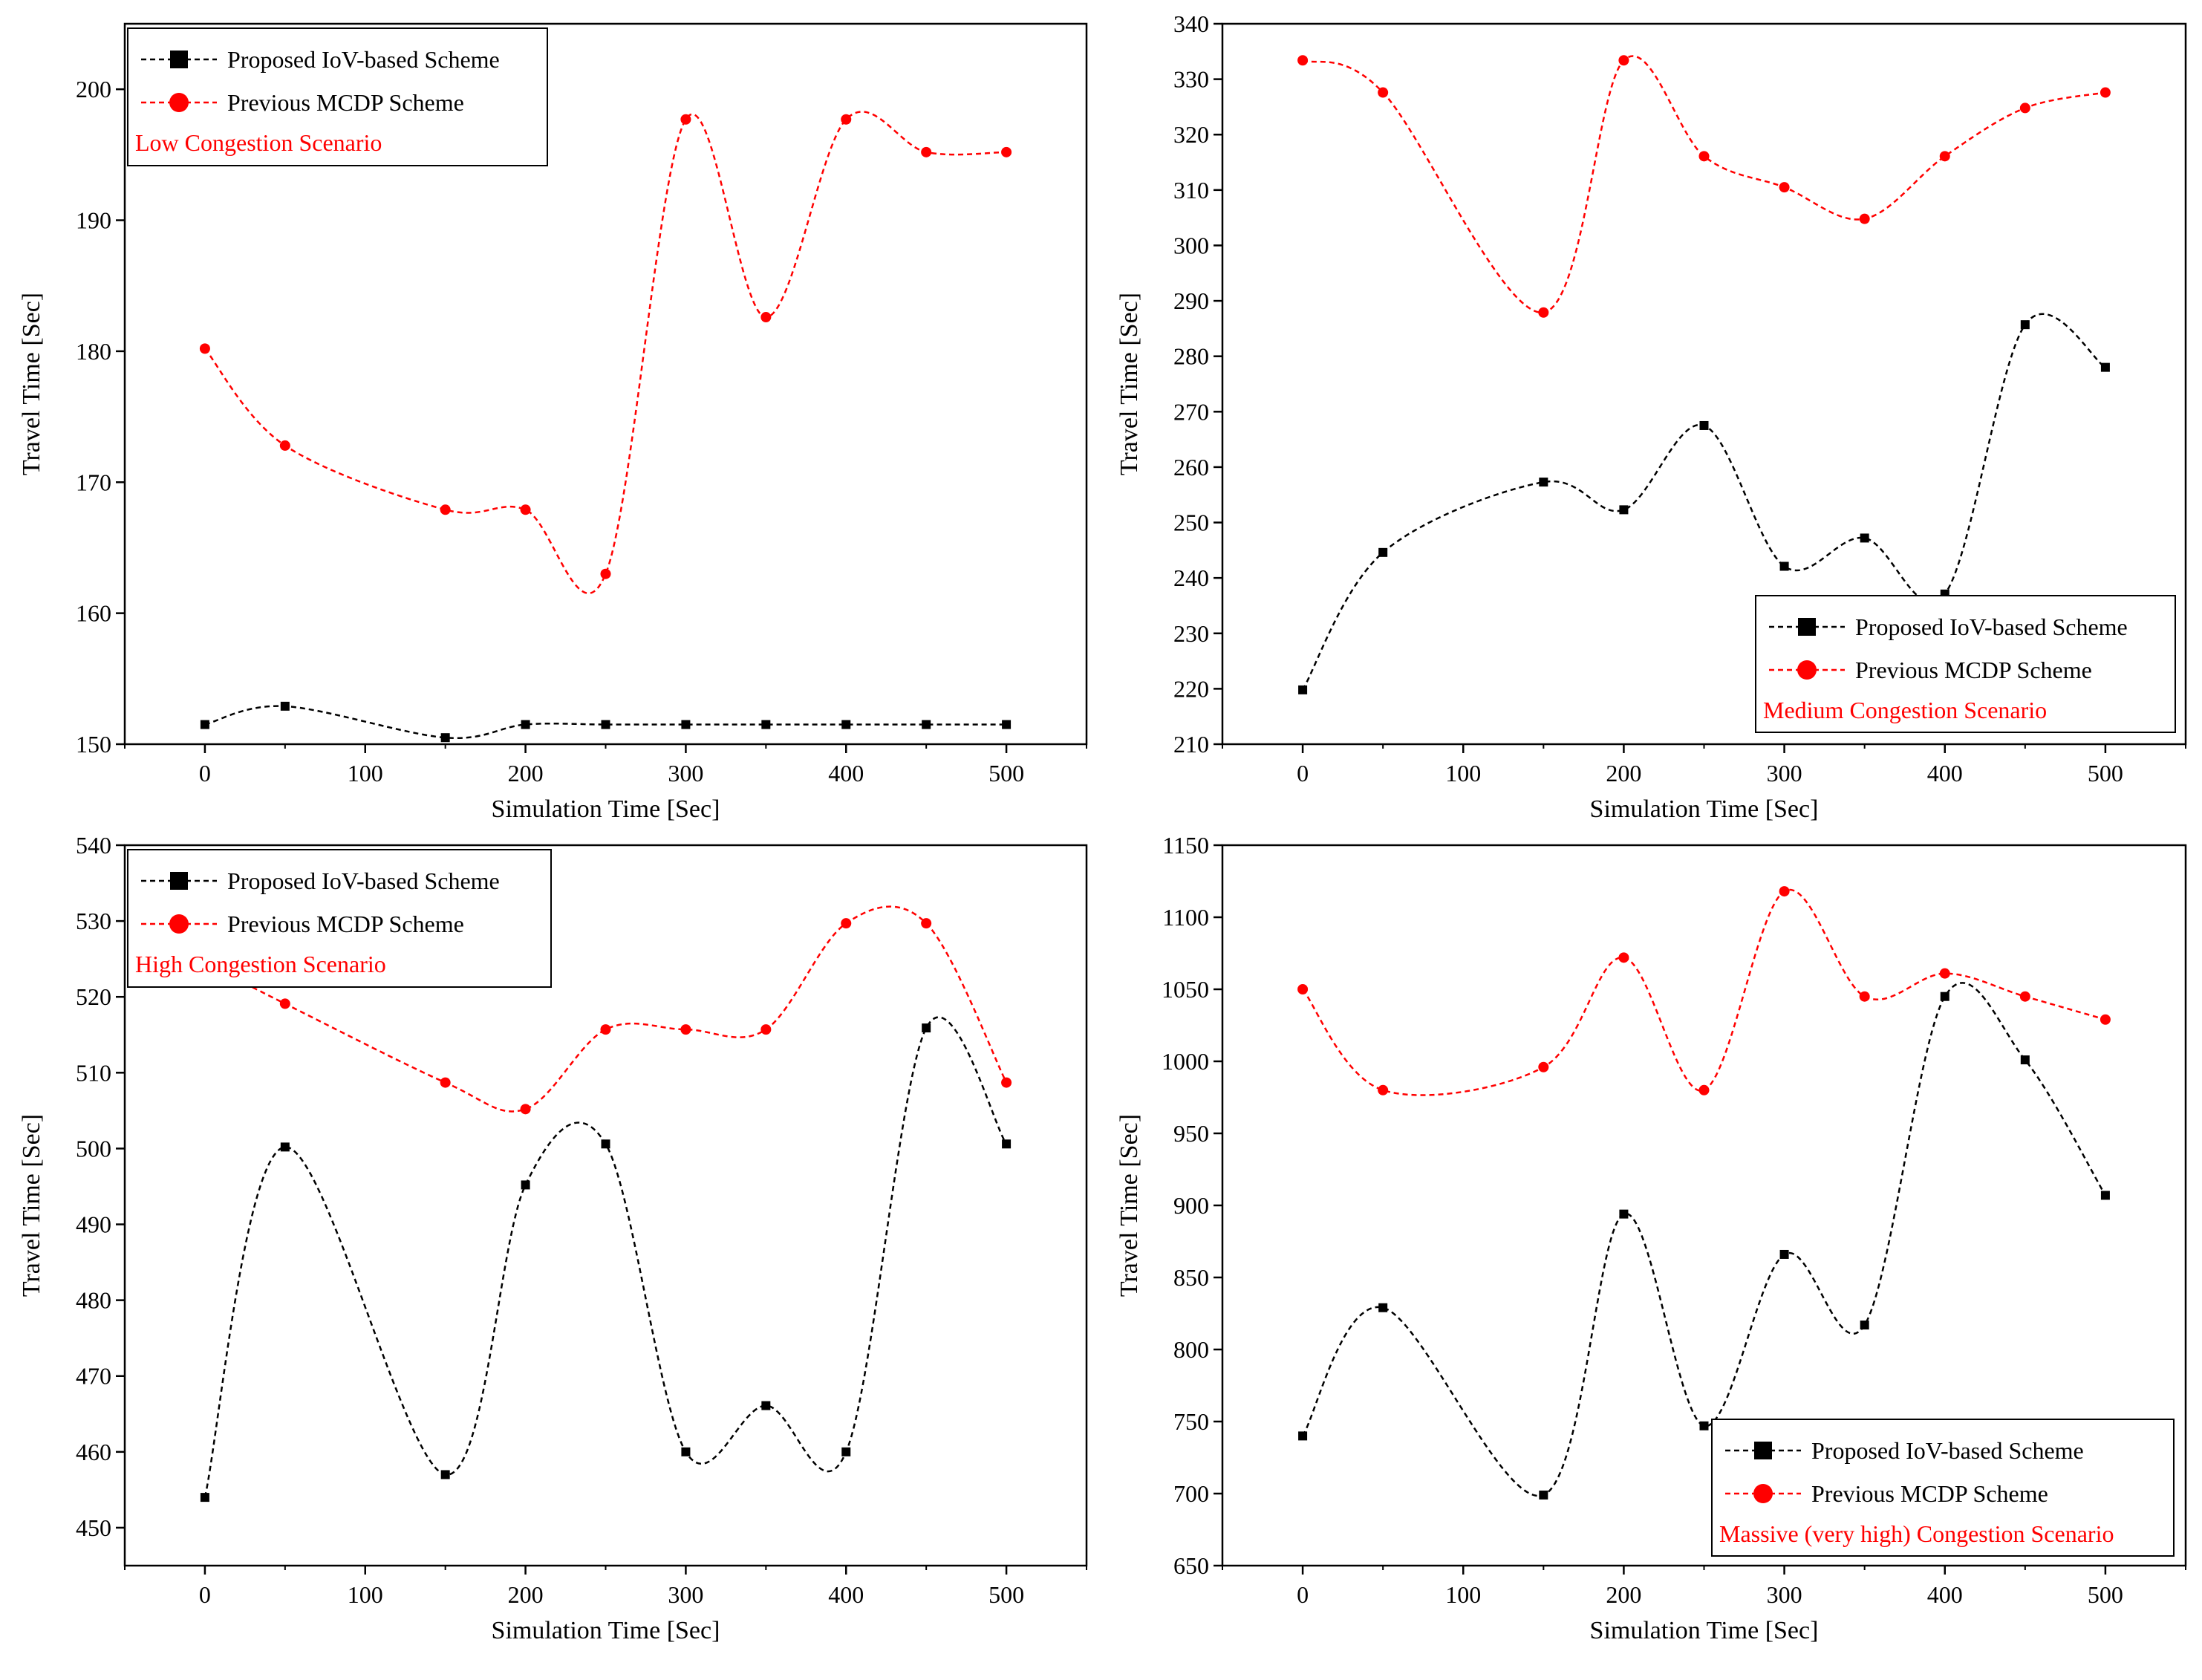  Describe the element at coordinates (1191, 1278) in the screenshot. I see `y-tick-label: 850` at that location.